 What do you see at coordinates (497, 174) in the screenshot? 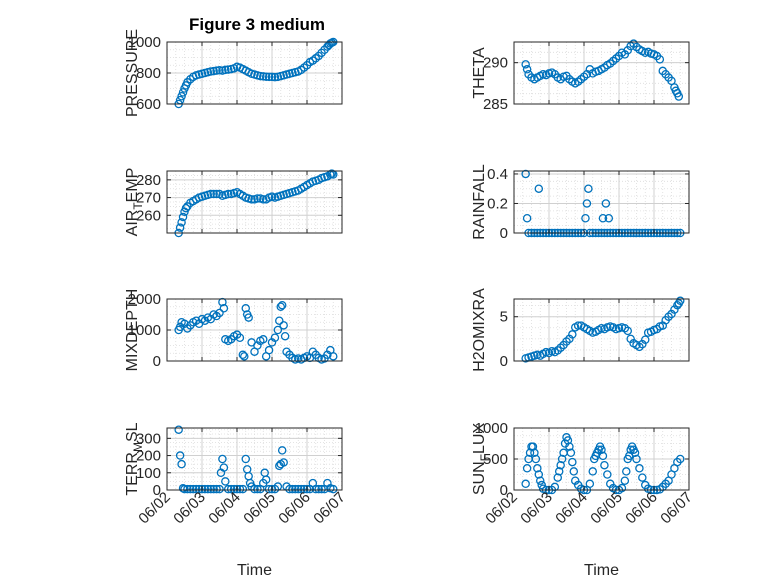
I see `y-tick-label: 0.4` at bounding box center [497, 174].